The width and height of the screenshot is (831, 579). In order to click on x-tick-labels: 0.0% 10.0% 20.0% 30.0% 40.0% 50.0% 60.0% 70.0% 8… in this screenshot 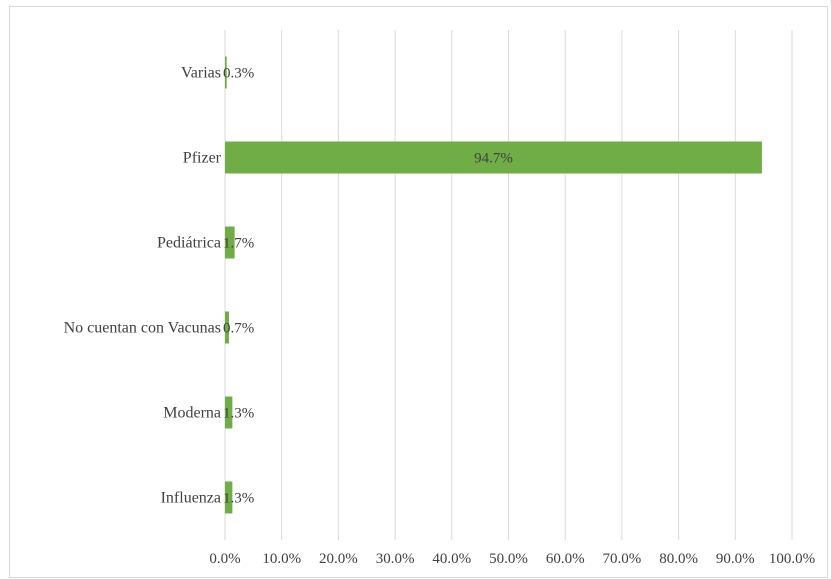, I will do `click(512, 559)`.